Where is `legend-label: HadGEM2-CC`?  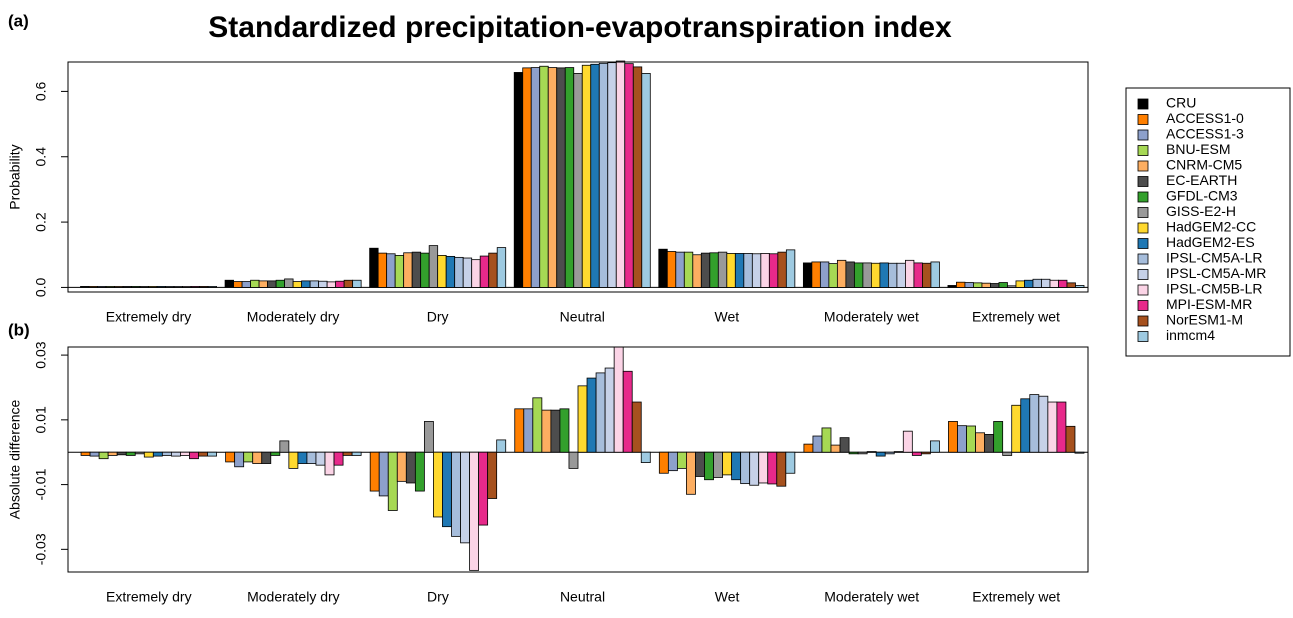
legend-label: HadGEM2-CC is located at coordinates (1211, 227).